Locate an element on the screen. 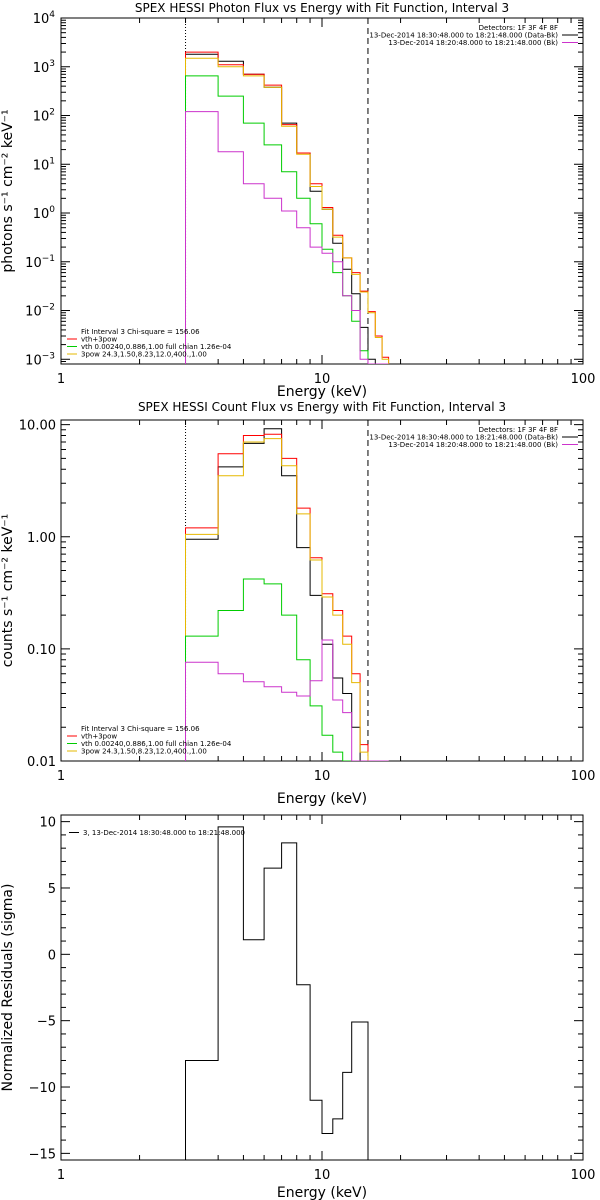 This screenshot has width=600, height=1200. y-tick-label: 10.00 is located at coordinates (37, 426).